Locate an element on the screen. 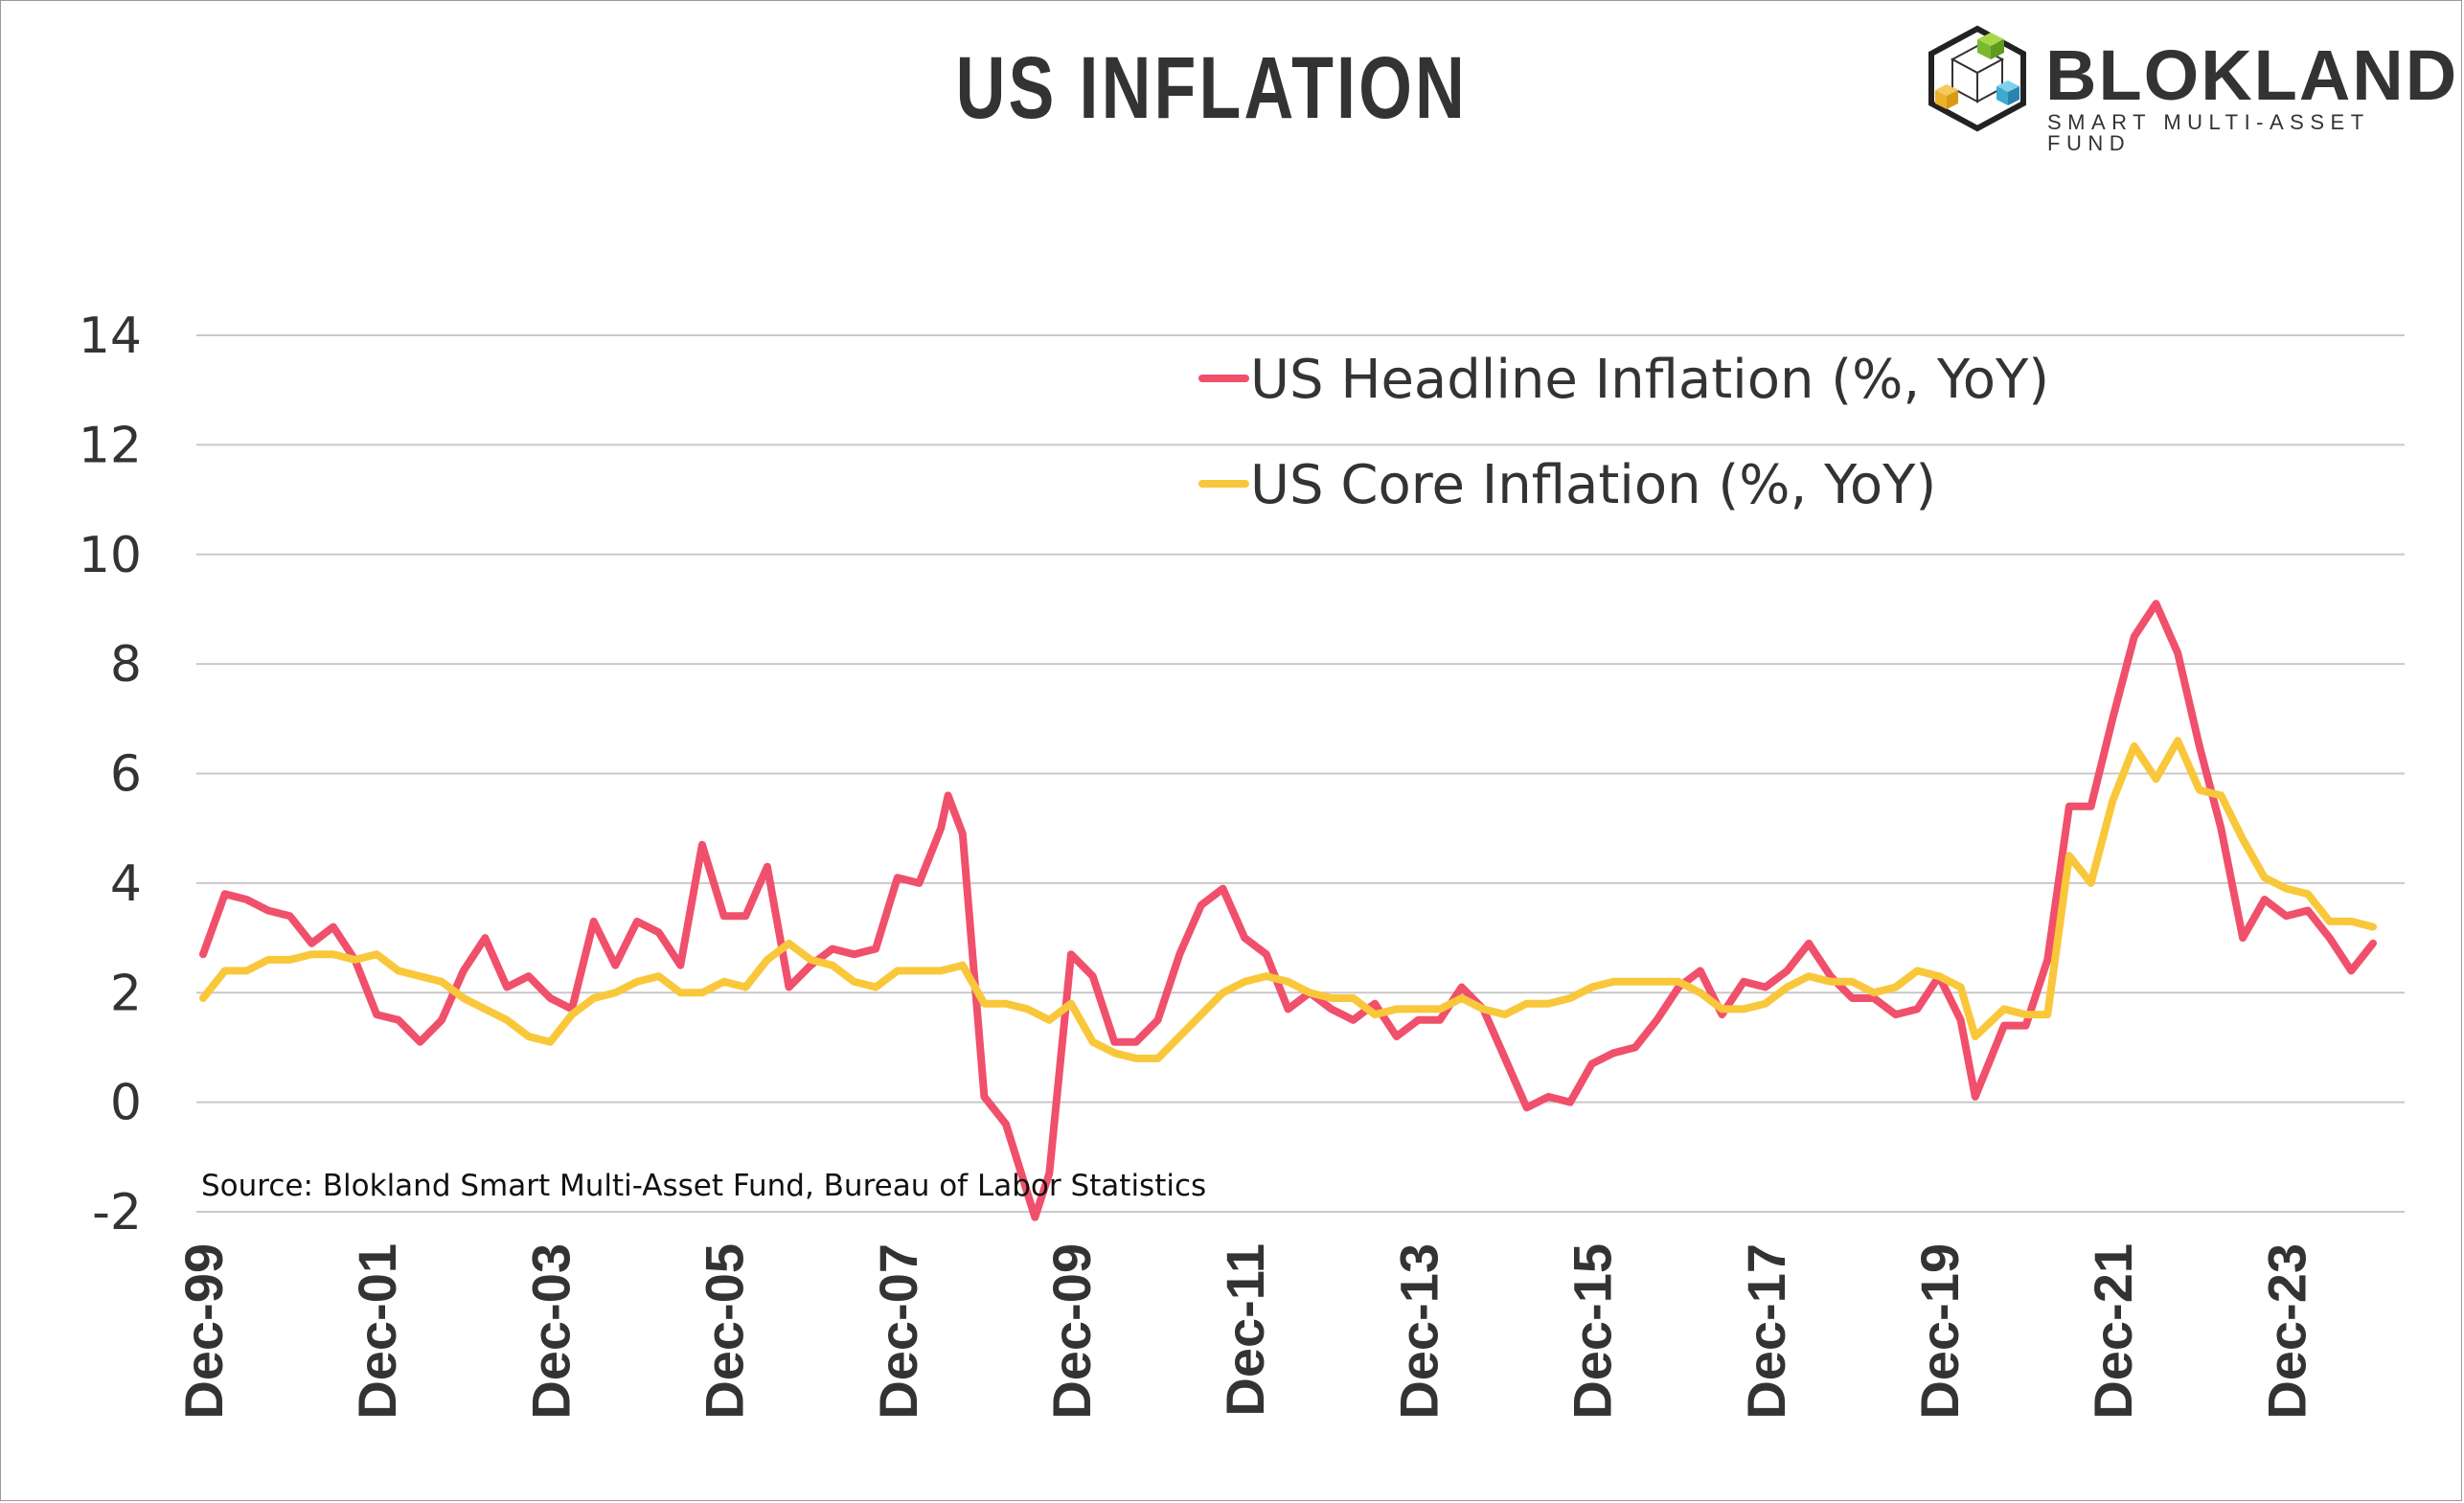 This screenshot has height=1503, width=2464. x-tick-label: Dec-17 is located at coordinates (1766, 1332).